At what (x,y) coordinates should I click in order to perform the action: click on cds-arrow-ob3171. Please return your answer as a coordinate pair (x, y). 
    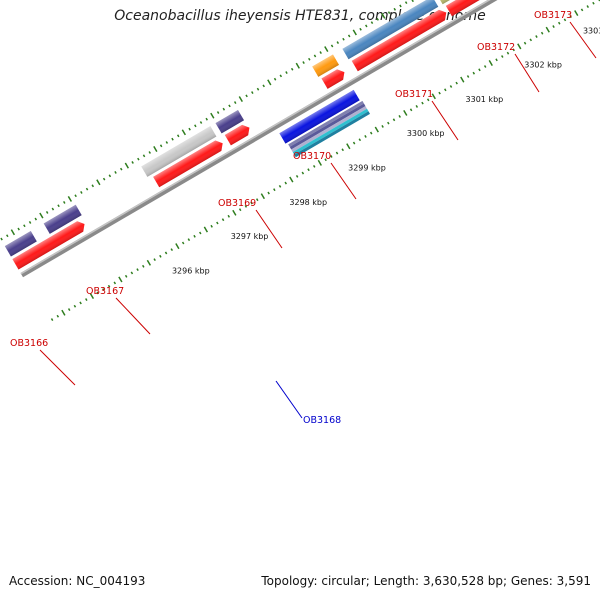
    Looking at the image, I should click on (486, 8).